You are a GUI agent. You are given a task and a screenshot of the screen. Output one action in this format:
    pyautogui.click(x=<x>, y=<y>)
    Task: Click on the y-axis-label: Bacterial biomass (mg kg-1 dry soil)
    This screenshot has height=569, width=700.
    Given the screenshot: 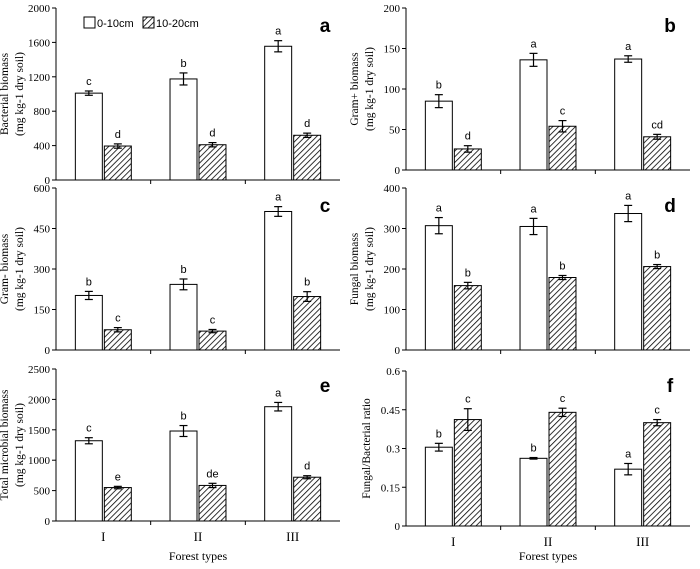 What is the action you would take?
    pyautogui.click(x=13, y=94)
    